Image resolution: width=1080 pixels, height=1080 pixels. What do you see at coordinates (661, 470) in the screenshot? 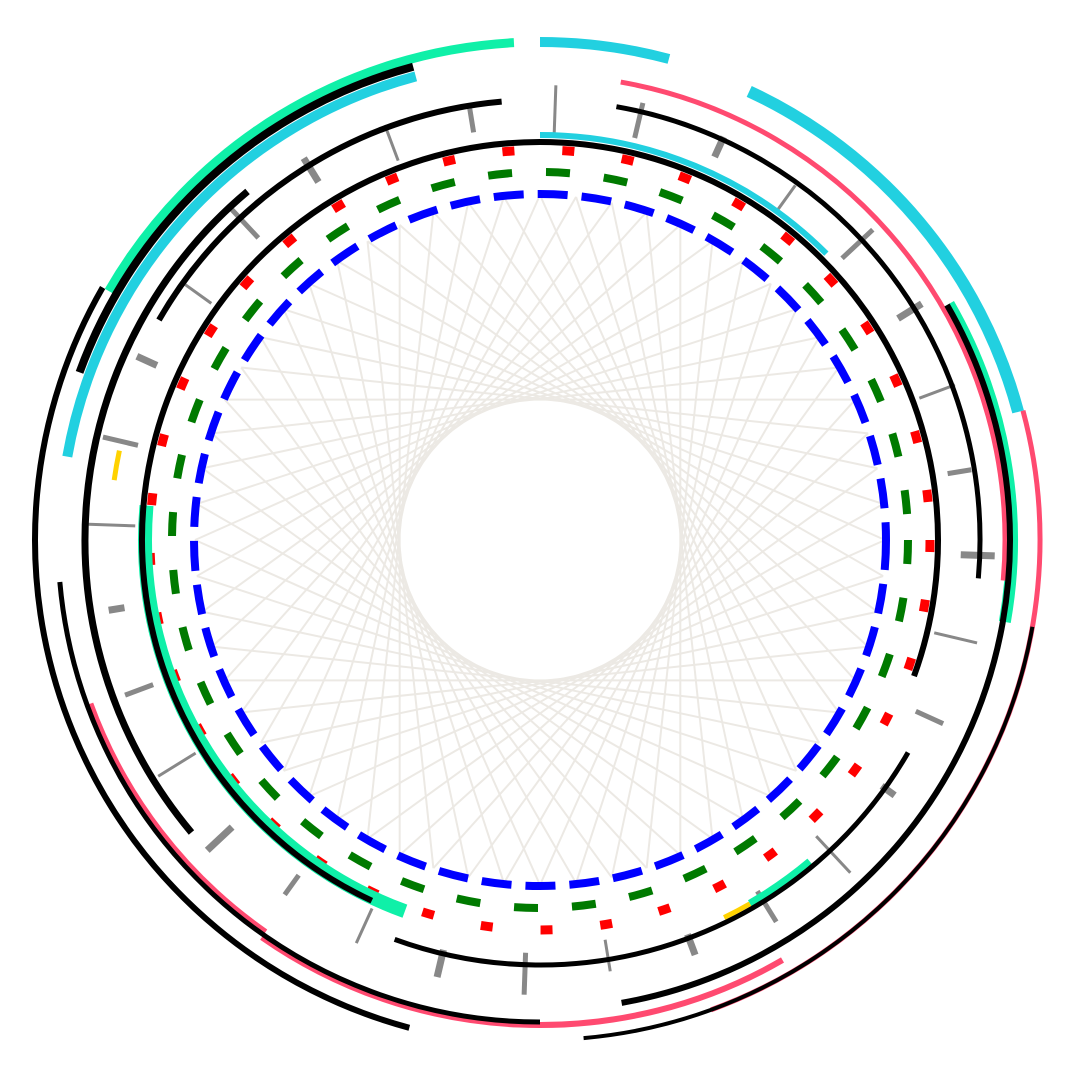
I see `web-line` at bounding box center [661, 470].